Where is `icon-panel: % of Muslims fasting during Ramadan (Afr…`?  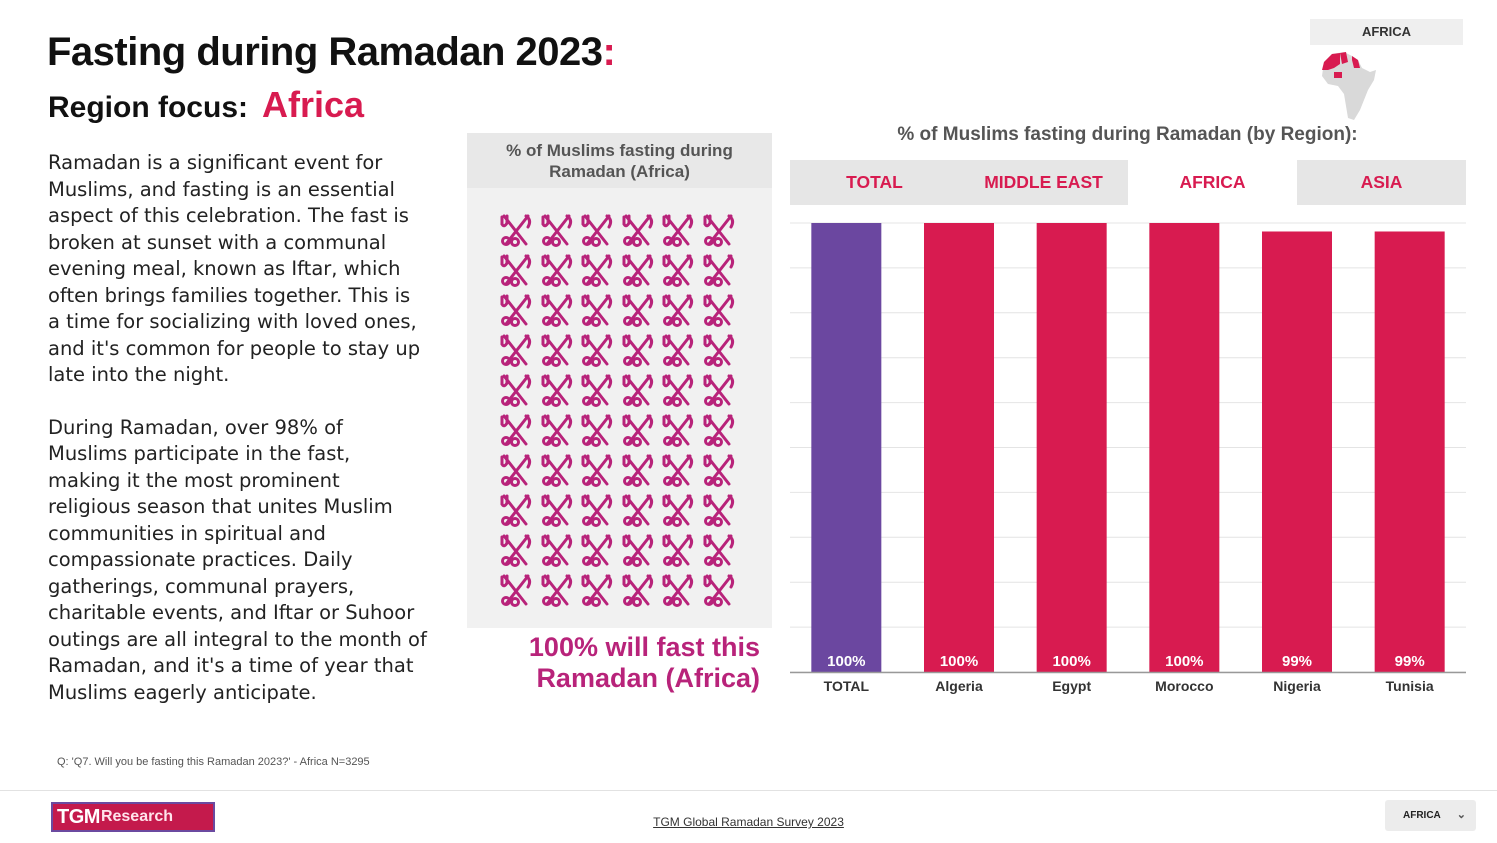
icon-panel: % of Muslims fasting during Ramadan (Afr… is located at coordinates (619, 380).